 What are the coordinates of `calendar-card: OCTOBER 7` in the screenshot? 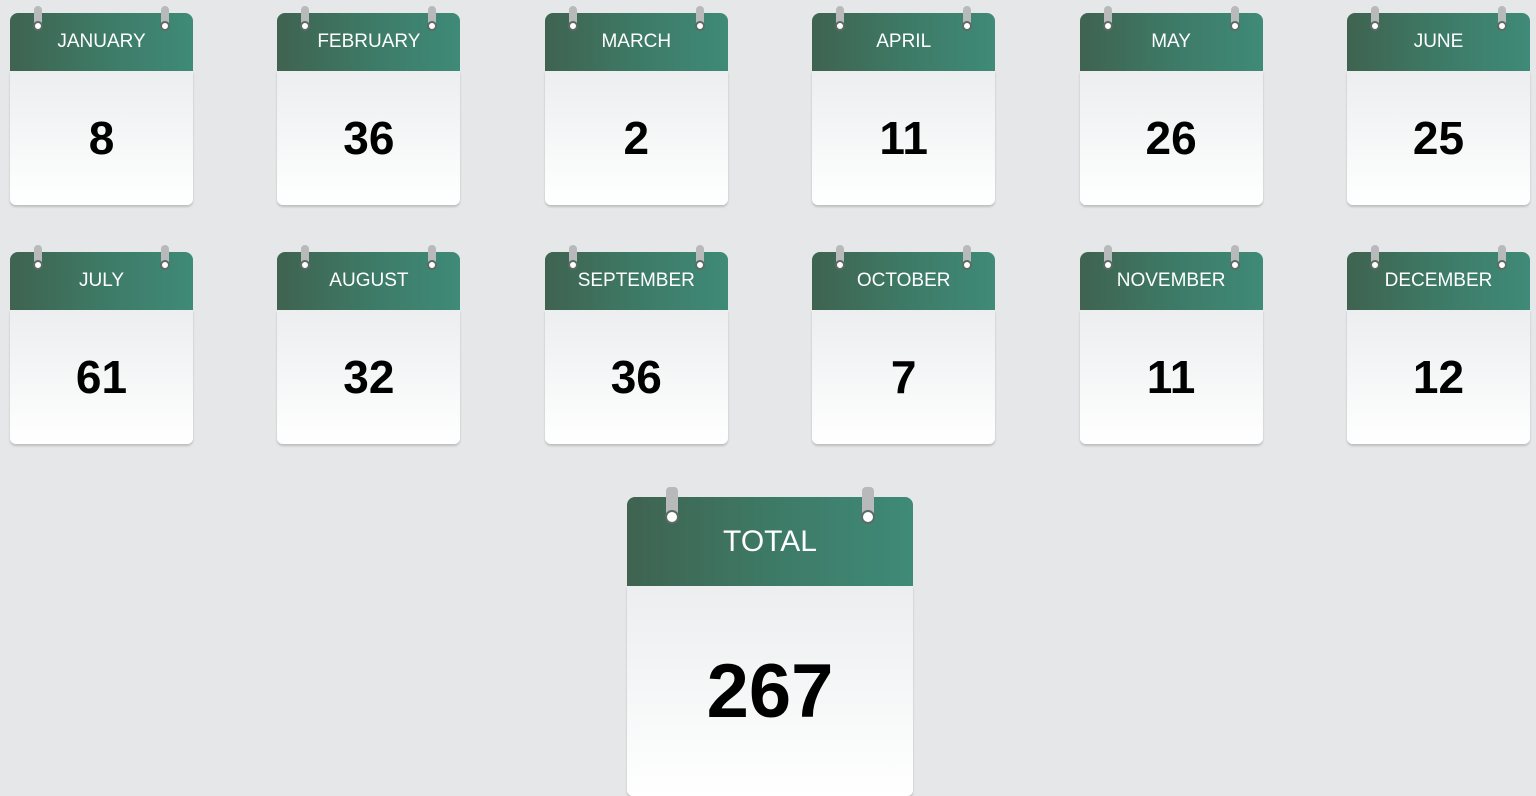 It's located at (904, 344).